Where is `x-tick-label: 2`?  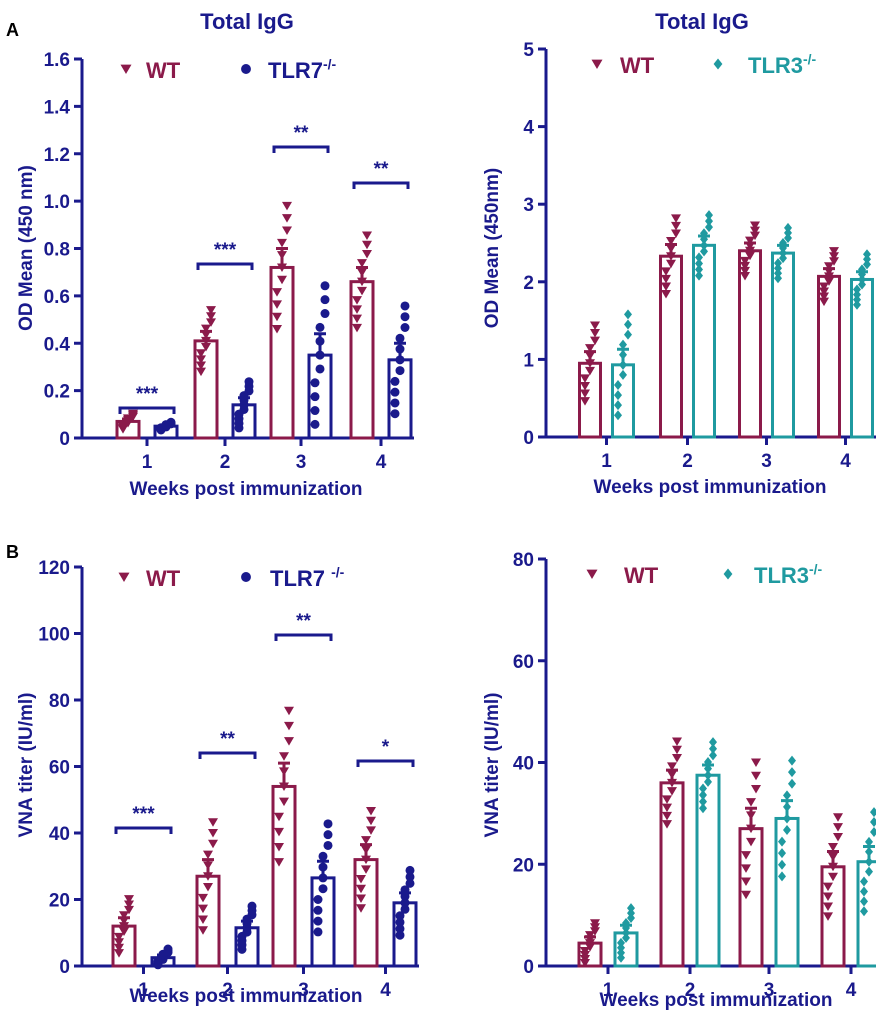 x-tick-label: 2 is located at coordinates (225, 462).